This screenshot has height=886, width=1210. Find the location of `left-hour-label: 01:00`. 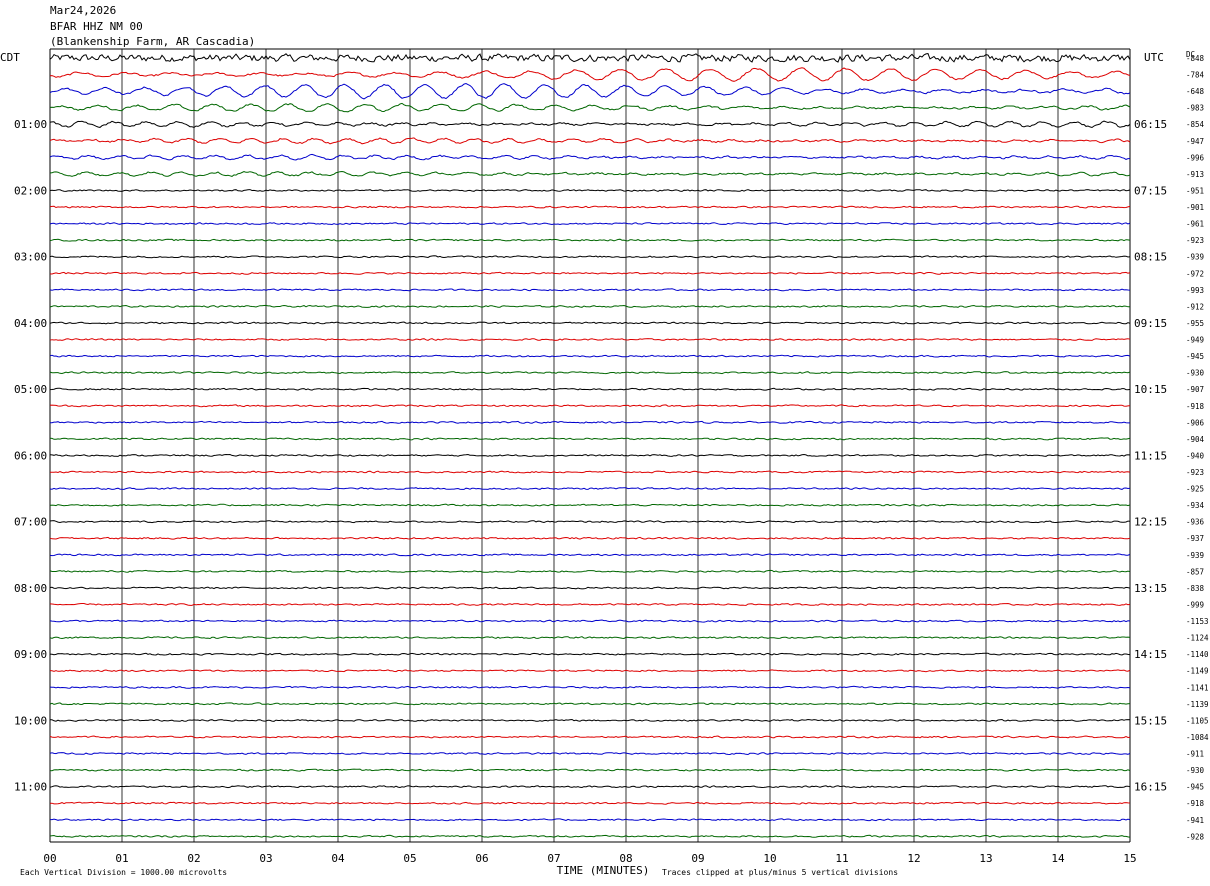

left-hour-label: 01:00 is located at coordinates (30, 124).